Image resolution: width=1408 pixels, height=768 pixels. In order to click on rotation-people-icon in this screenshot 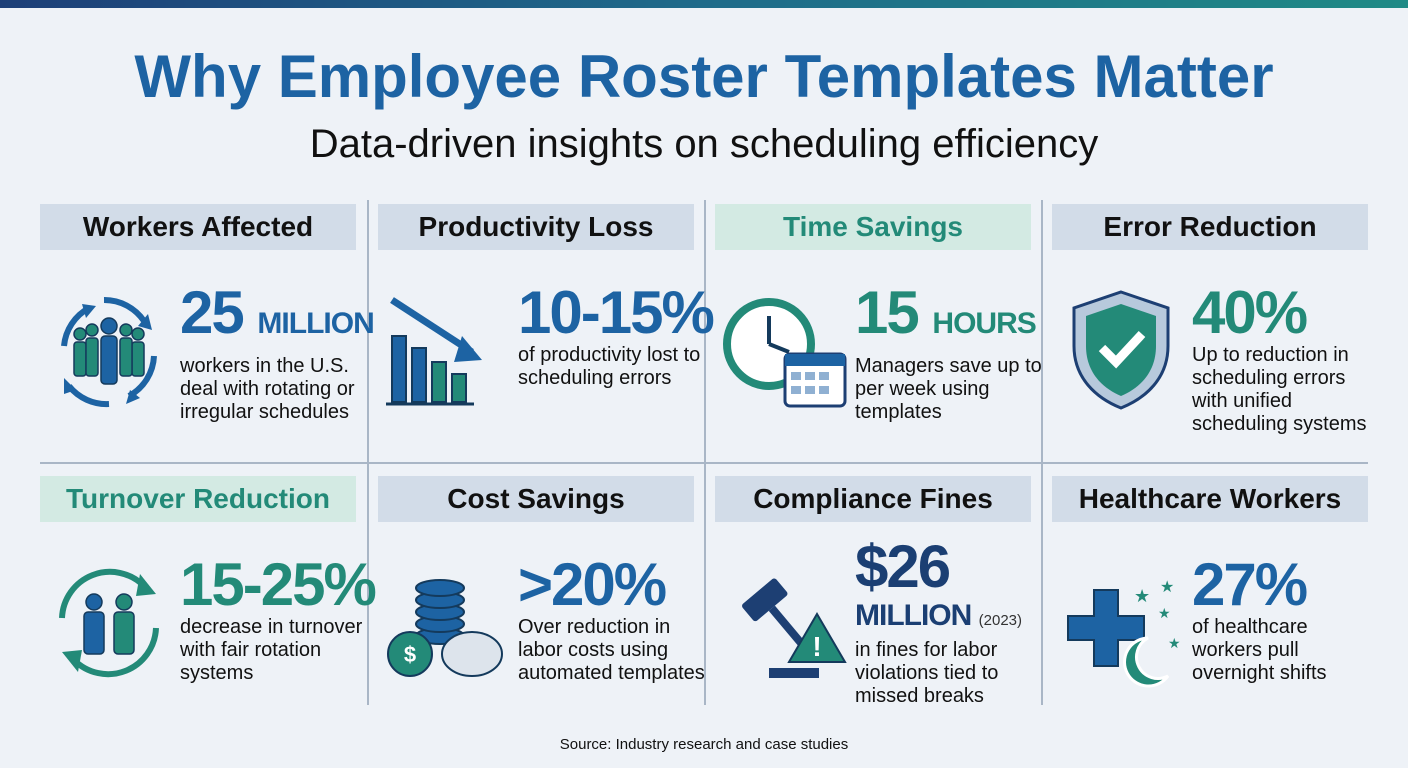, I will do `click(109, 623)`.